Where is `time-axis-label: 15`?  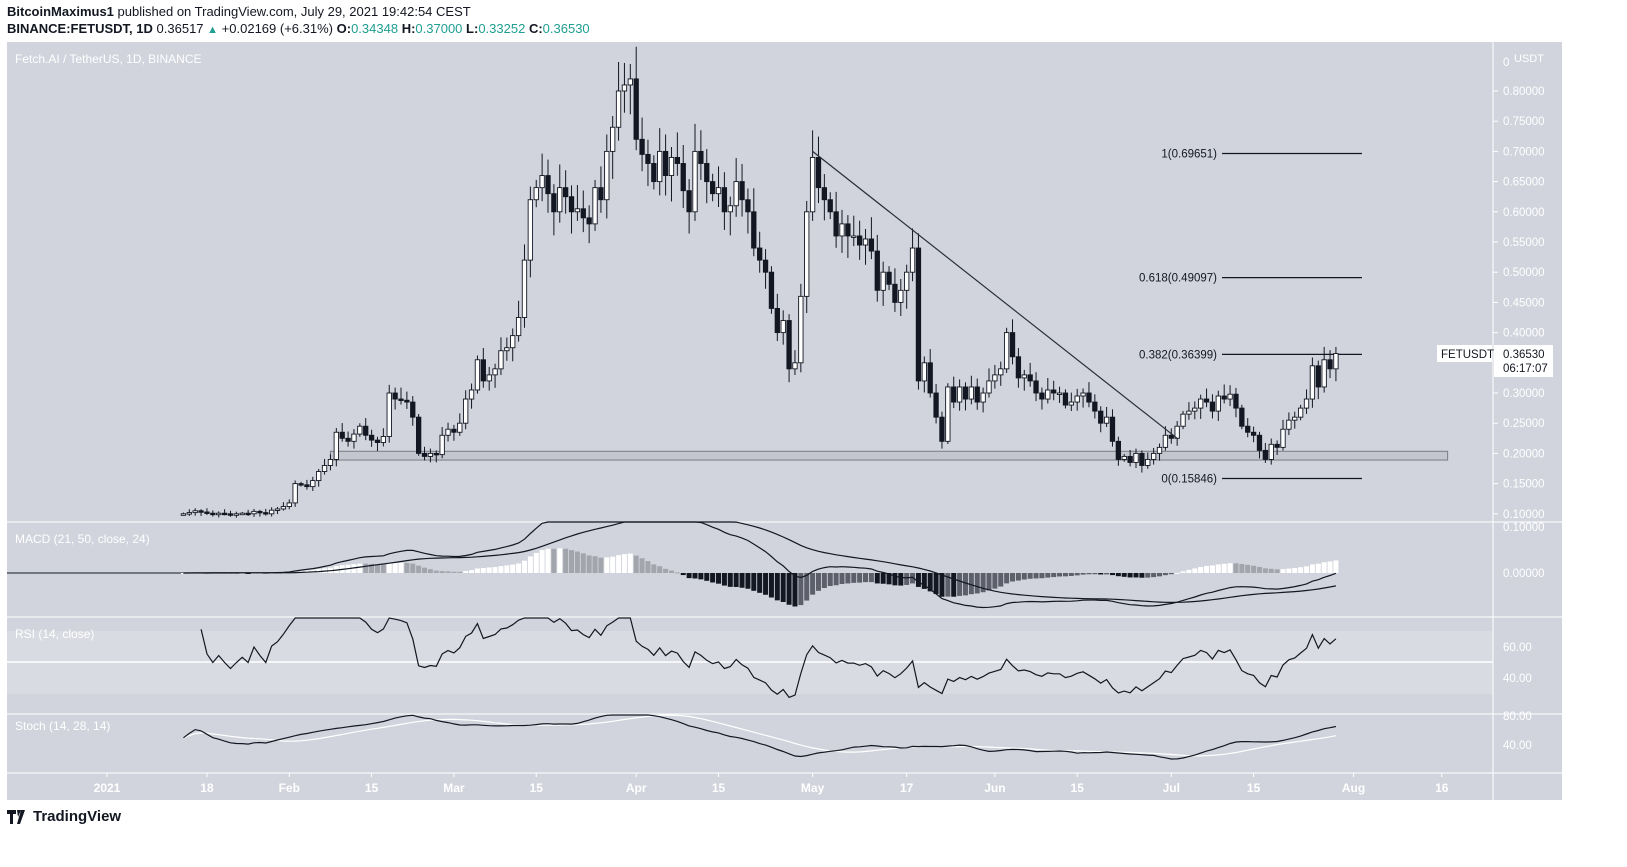
time-axis-label: 15 is located at coordinates (537, 788).